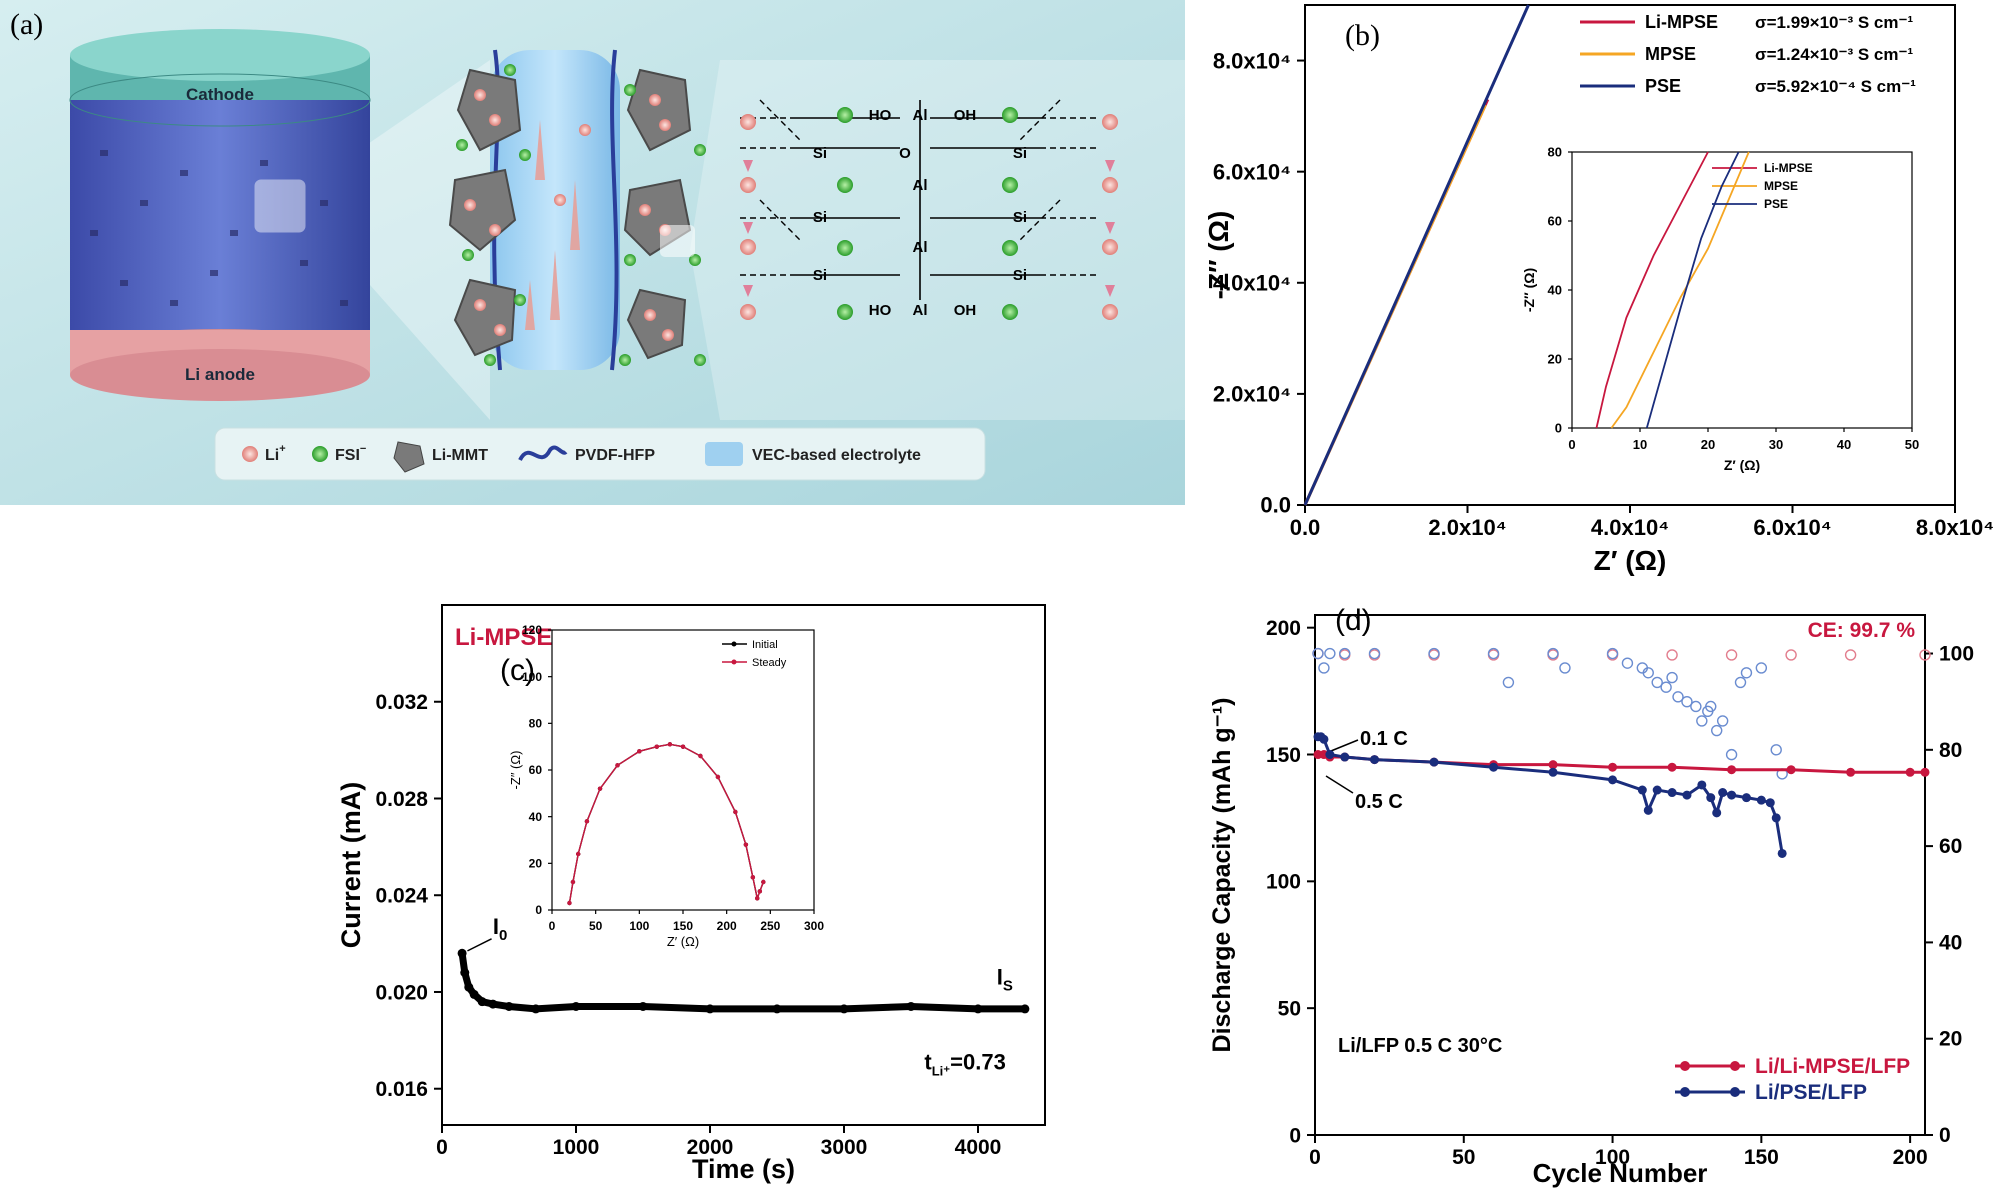  Describe the element at coordinates (769, 663) in the screenshot. I see `panel-c-inset-legend-name: Steady` at that location.